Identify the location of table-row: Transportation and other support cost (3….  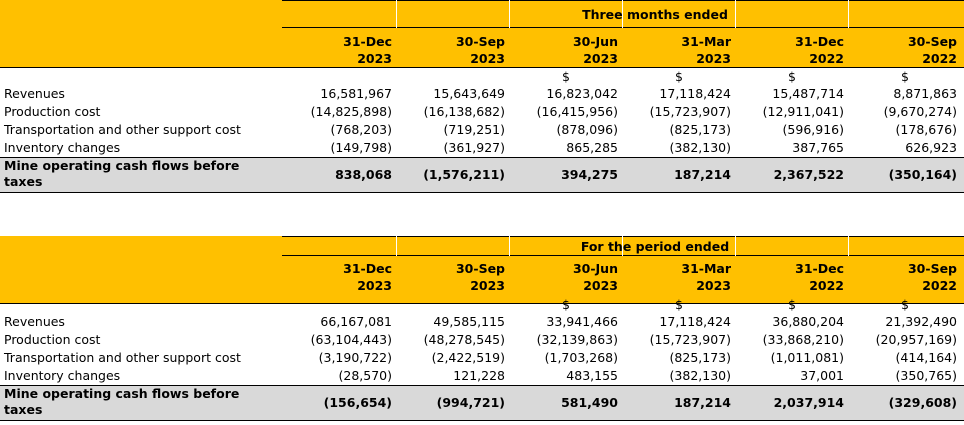
(482, 358).